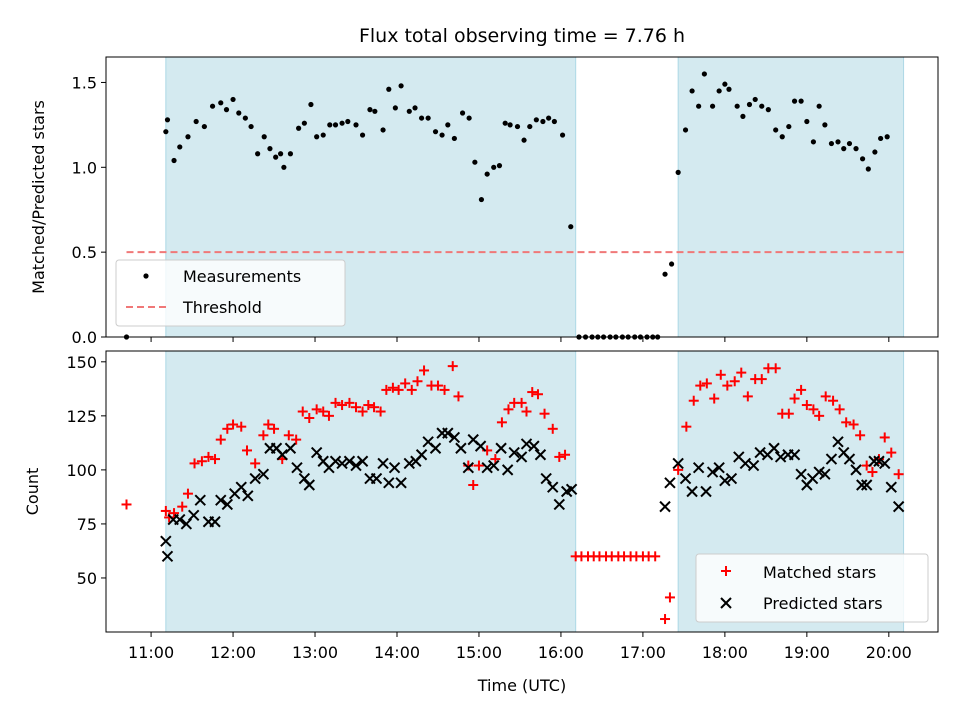 The height and width of the screenshot is (720, 960). I want to click on y-tick-label: 50, so click(87, 578).